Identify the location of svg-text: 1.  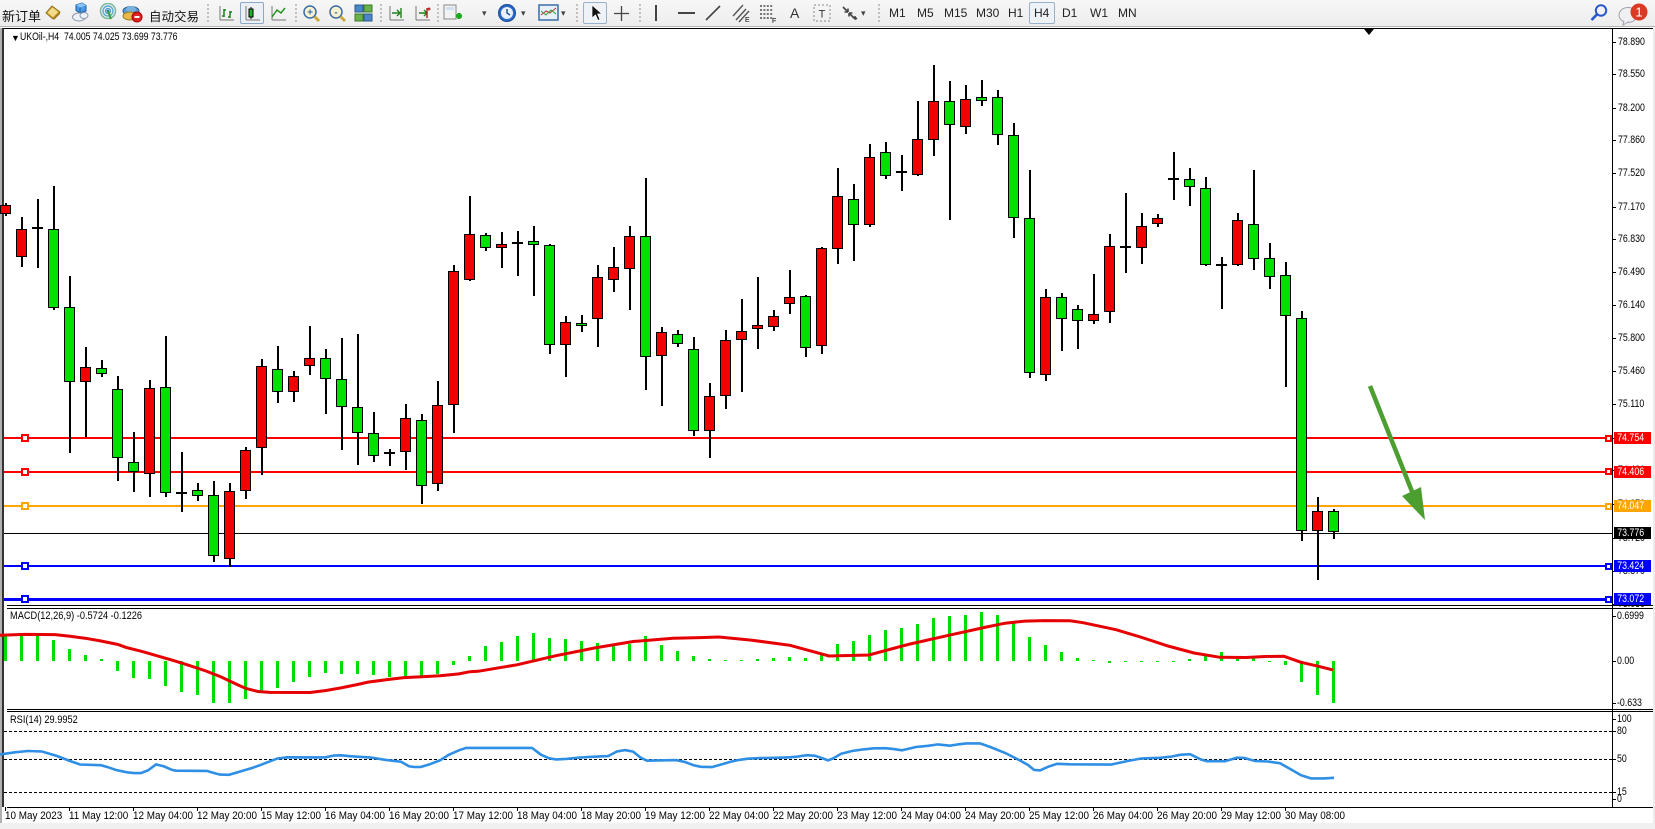
(1638, 12).